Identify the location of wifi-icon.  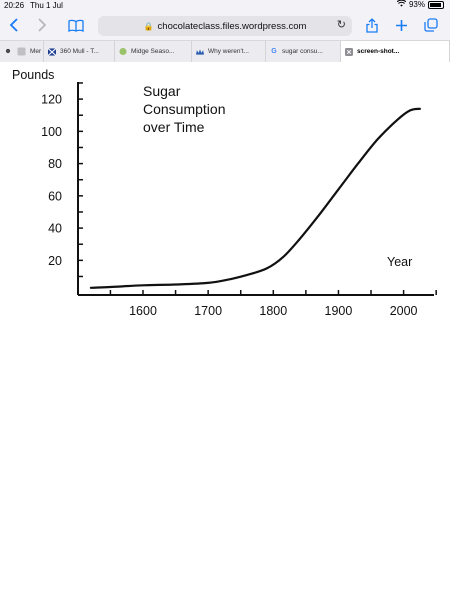
(401, 4).